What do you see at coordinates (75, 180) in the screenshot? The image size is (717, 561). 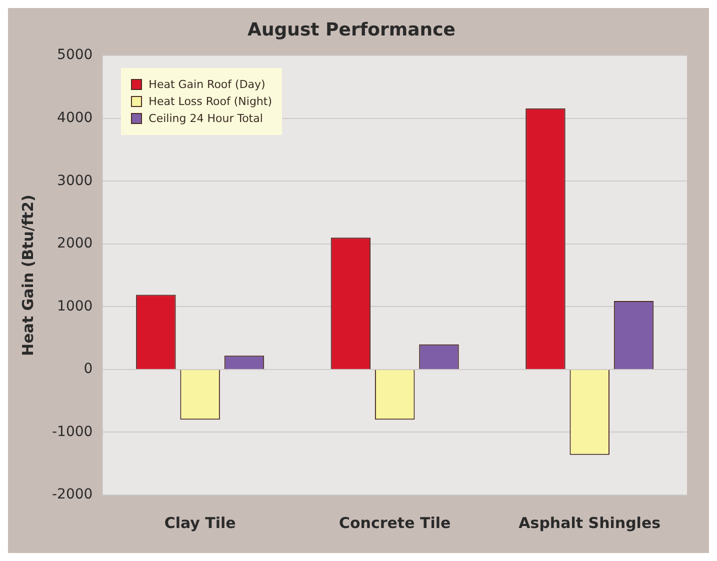 I see `y-tick-label: 3000` at bounding box center [75, 180].